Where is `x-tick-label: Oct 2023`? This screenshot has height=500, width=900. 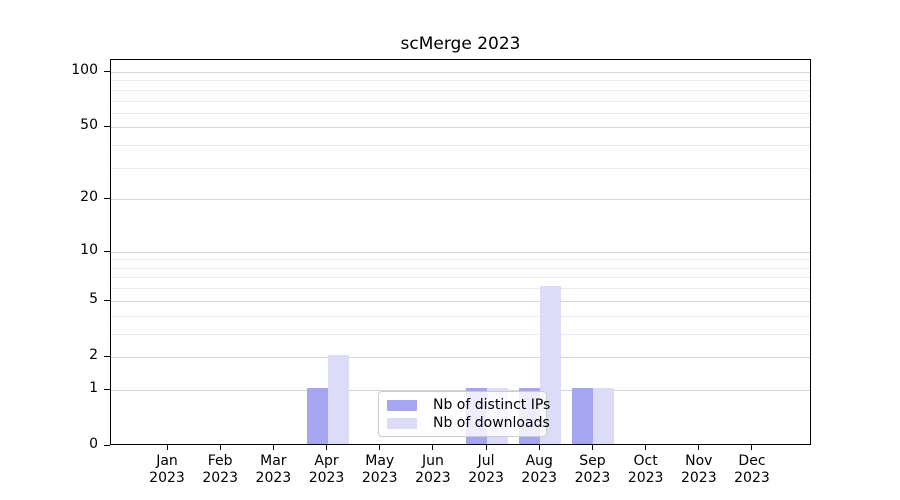 x-tick-label: Oct 2023 is located at coordinates (645, 469).